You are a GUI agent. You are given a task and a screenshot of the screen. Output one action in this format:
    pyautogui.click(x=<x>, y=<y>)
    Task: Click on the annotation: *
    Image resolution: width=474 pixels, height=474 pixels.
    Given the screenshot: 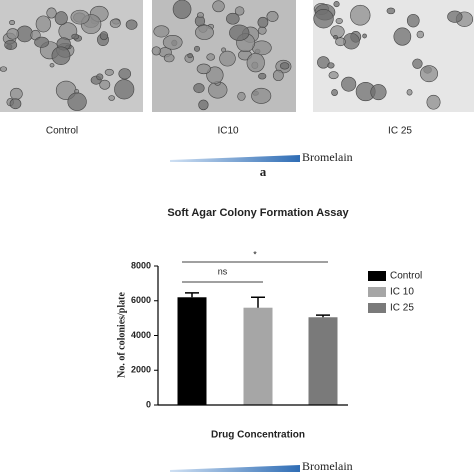 What is the action you would take?
    pyautogui.click(x=255, y=254)
    